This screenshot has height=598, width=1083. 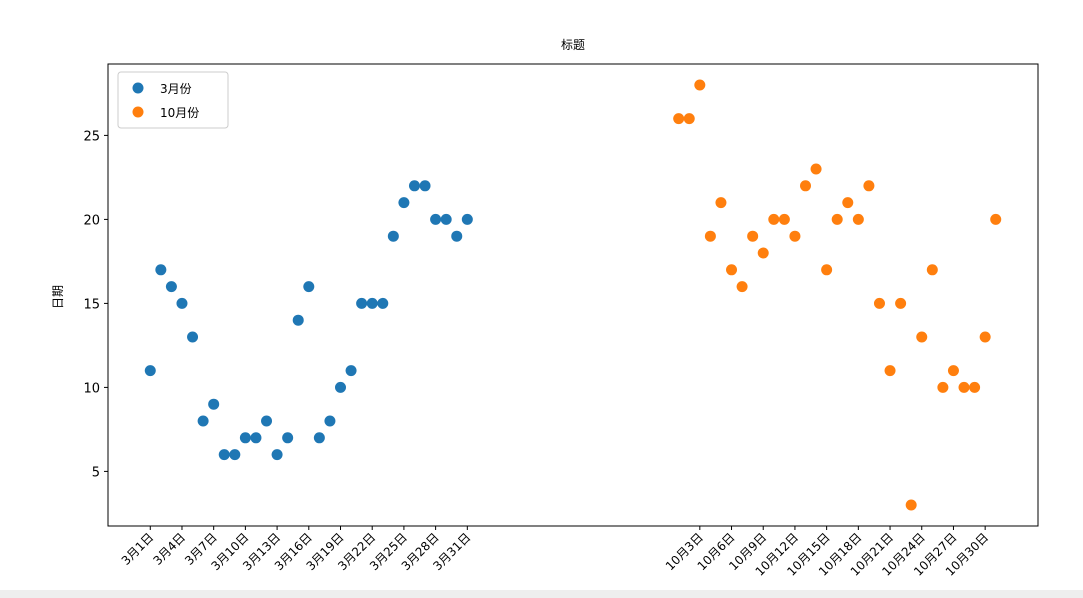 What do you see at coordinates (91, 220) in the screenshot?
I see `y-tick-label: 20` at bounding box center [91, 220].